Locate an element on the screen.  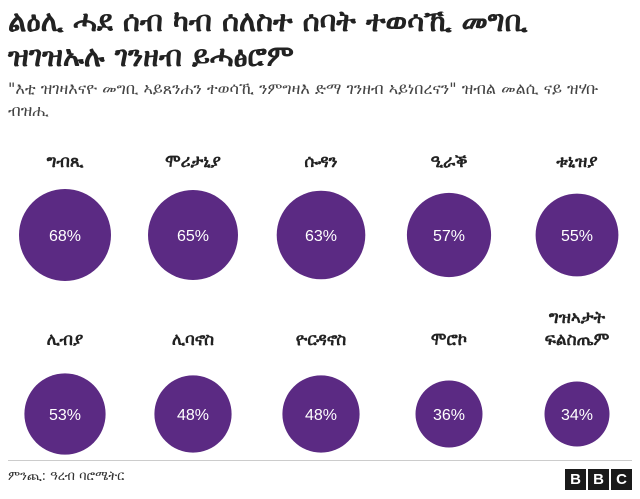
bbc-logo: B B C is located at coordinates (598, 479).